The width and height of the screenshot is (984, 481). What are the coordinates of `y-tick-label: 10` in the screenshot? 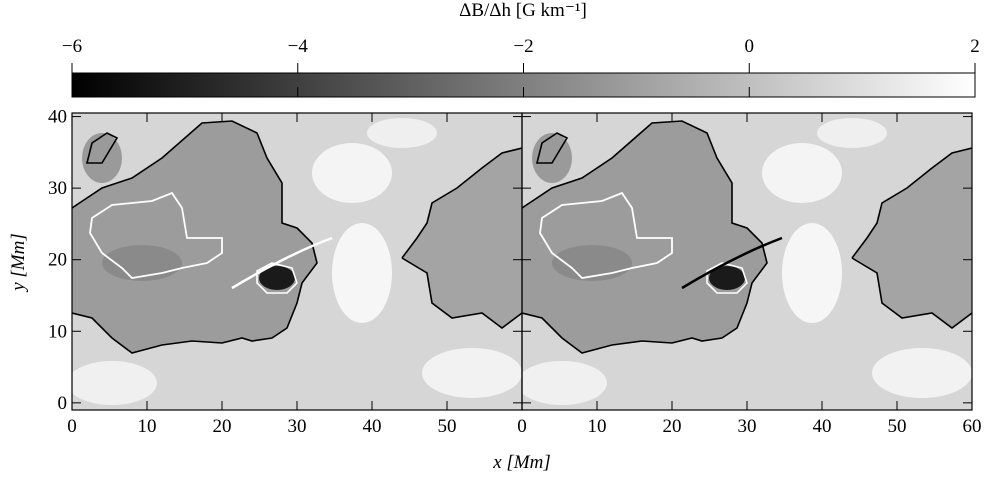 It's located at (57, 331).